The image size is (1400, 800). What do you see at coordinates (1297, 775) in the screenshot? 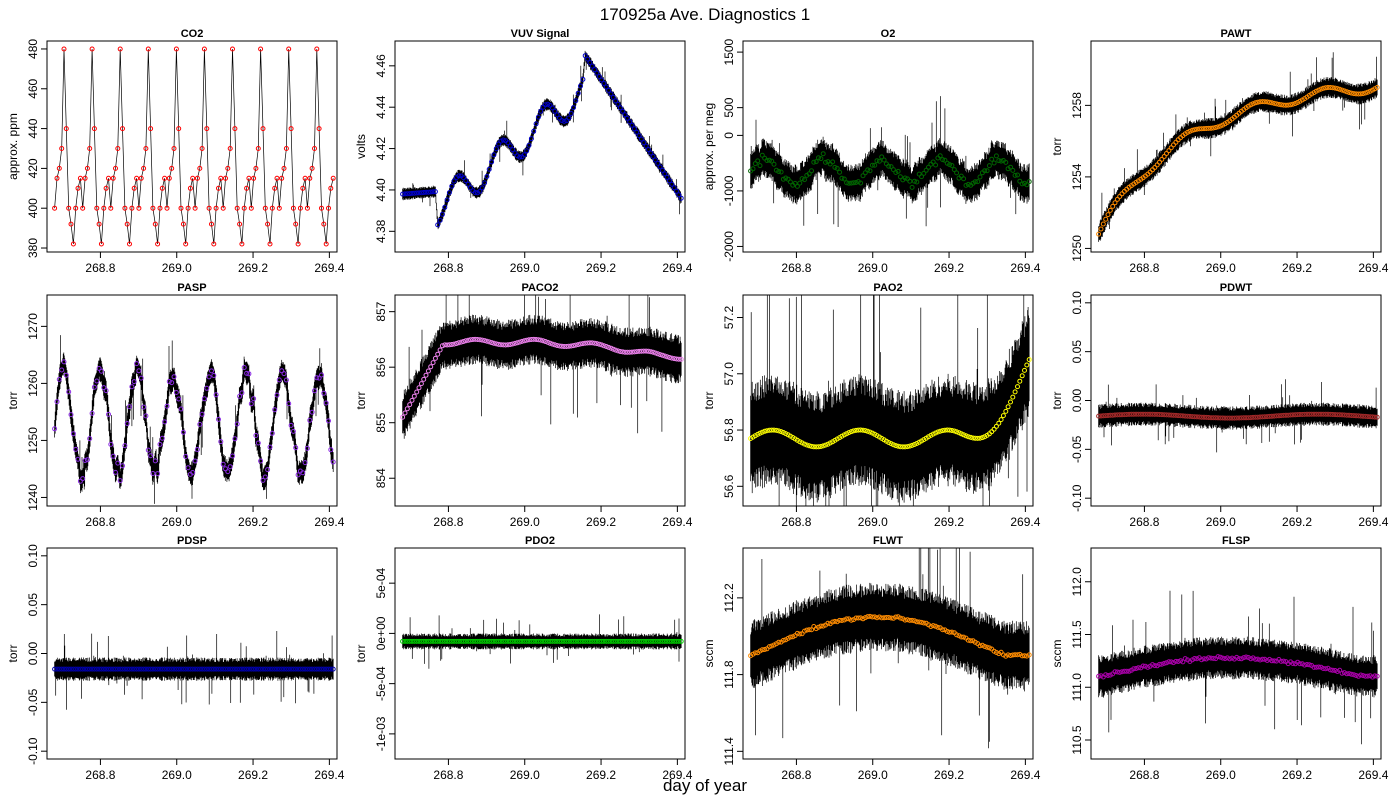
I see `x-tick-label: 269.2` at bounding box center [1297, 775].